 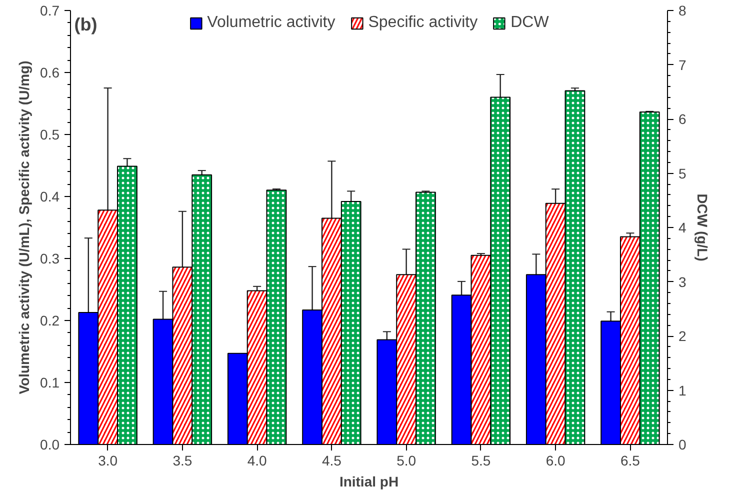 I want to click on y2-tick-label: 5, so click(x=682, y=173).